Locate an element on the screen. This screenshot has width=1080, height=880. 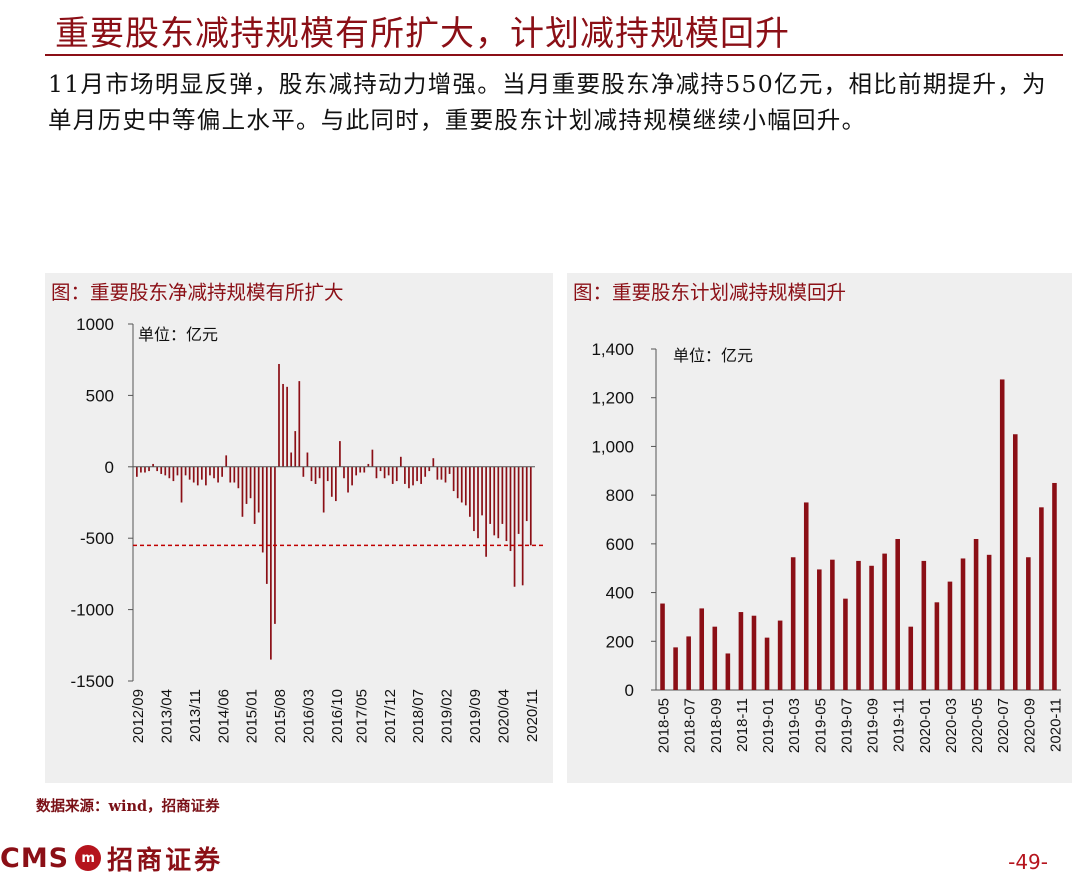
x-tick-label: 2018-11 is located at coordinates (742, 725).